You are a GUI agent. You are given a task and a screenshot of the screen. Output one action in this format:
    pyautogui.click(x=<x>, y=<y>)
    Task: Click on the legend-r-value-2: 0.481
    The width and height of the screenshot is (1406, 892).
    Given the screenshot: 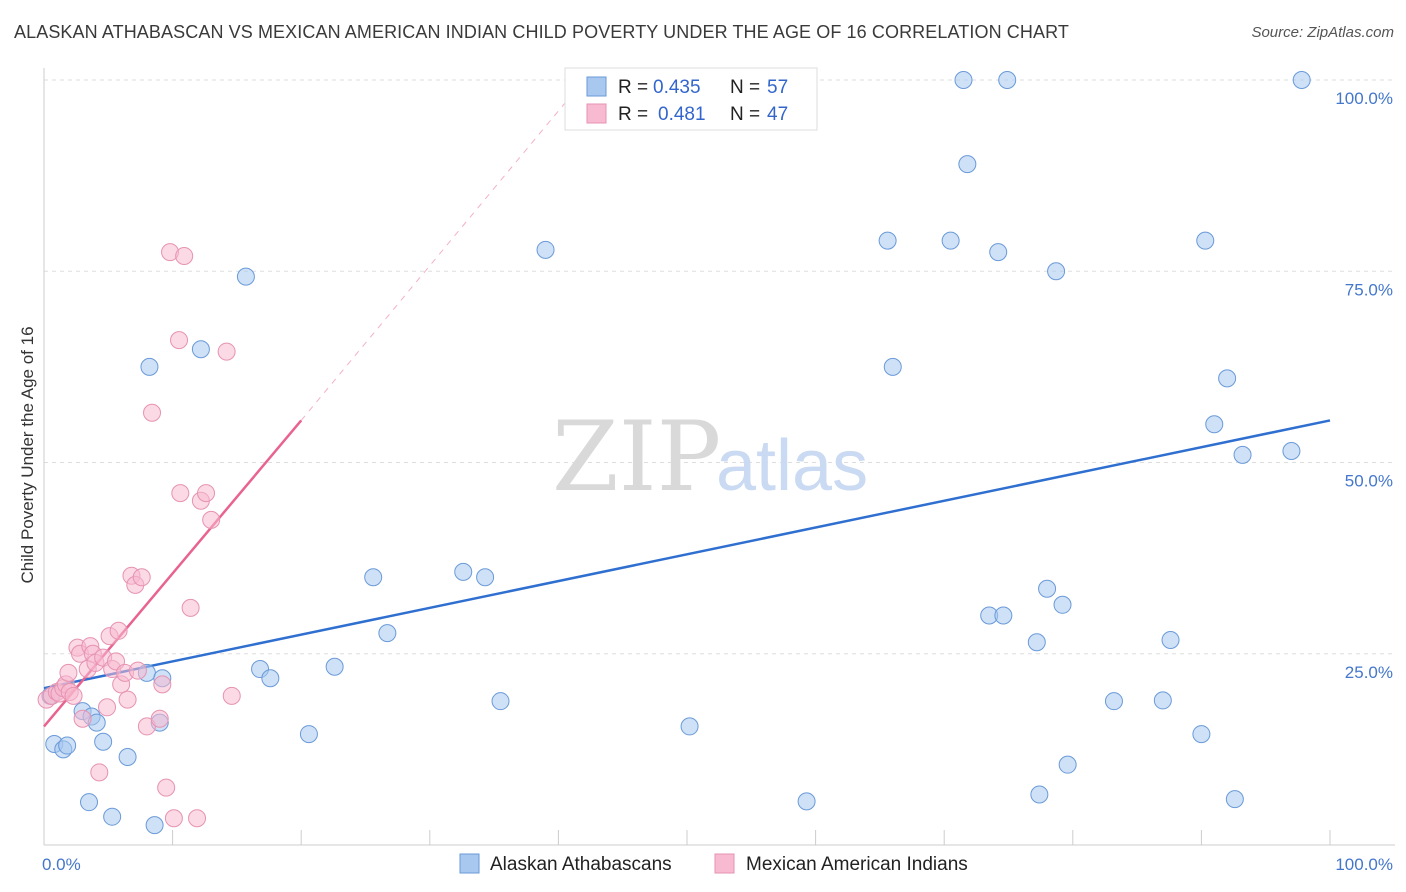 What is the action you would take?
    pyautogui.click(x=682, y=114)
    